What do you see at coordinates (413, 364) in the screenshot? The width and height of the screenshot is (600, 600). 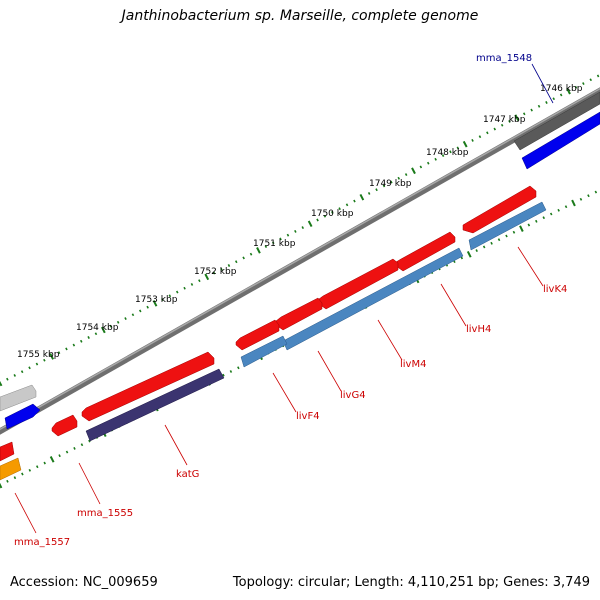 I see `label-livM4: livM4` at bounding box center [413, 364].